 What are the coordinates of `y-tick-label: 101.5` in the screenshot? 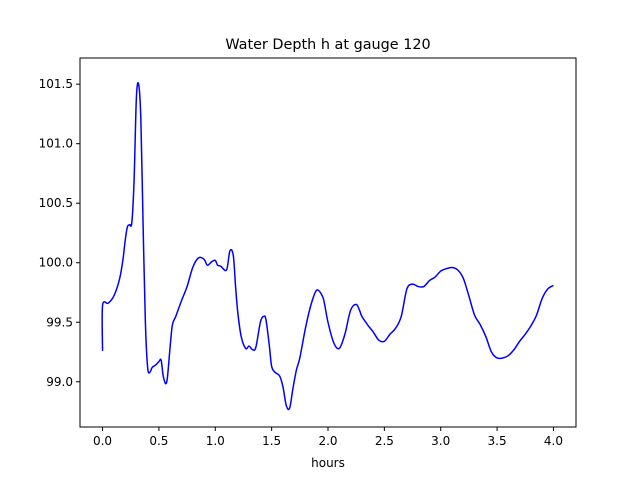 It's located at (56, 84).